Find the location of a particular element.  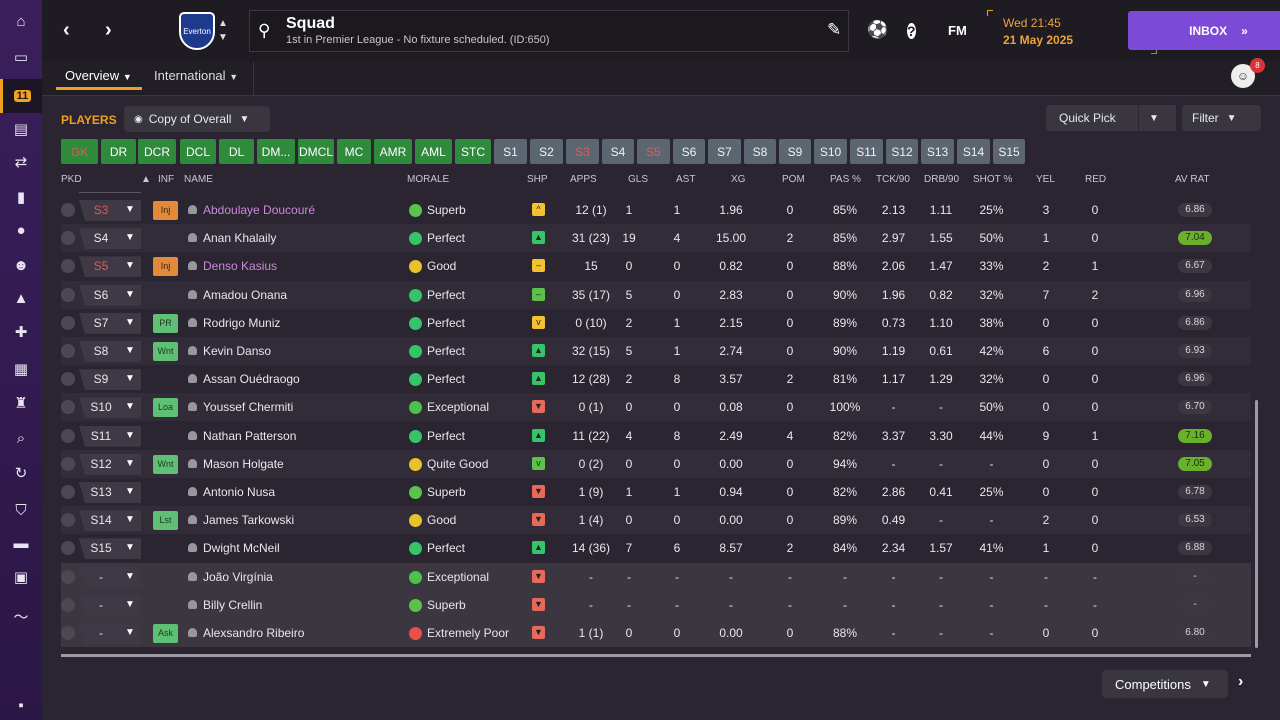

col-shp: SHP is located at coordinates (537, 179).